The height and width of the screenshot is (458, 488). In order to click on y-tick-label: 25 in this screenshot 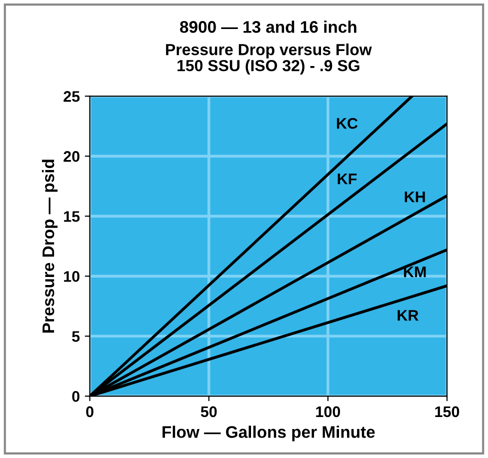, I will do `click(72, 96)`.